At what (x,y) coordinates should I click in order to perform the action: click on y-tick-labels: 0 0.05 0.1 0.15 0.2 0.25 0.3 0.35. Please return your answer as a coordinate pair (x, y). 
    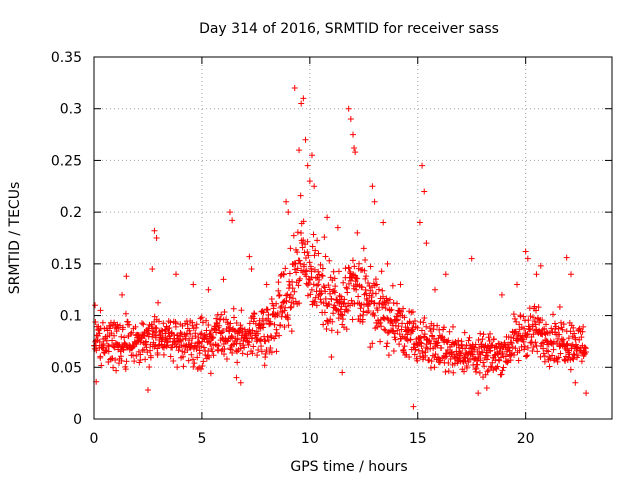
    Looking at the image, I should click on (66, 239).